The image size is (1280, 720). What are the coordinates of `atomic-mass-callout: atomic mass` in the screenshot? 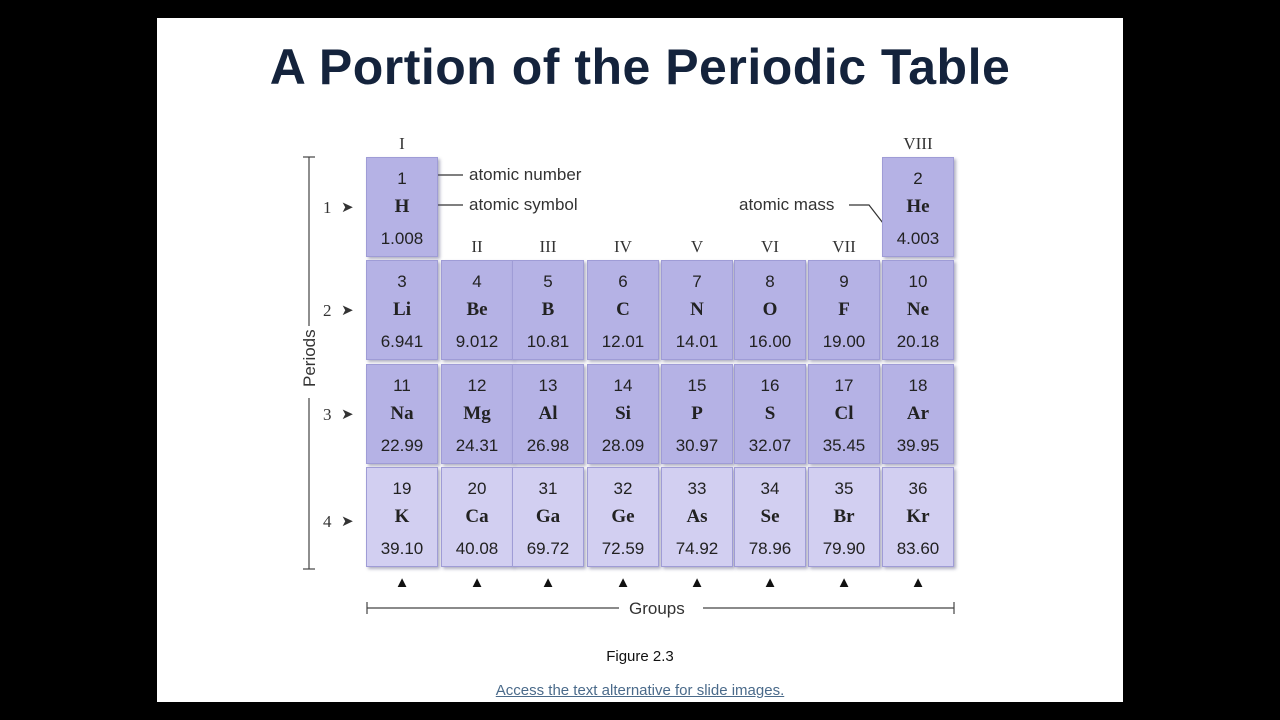 It's located at (787, 204).